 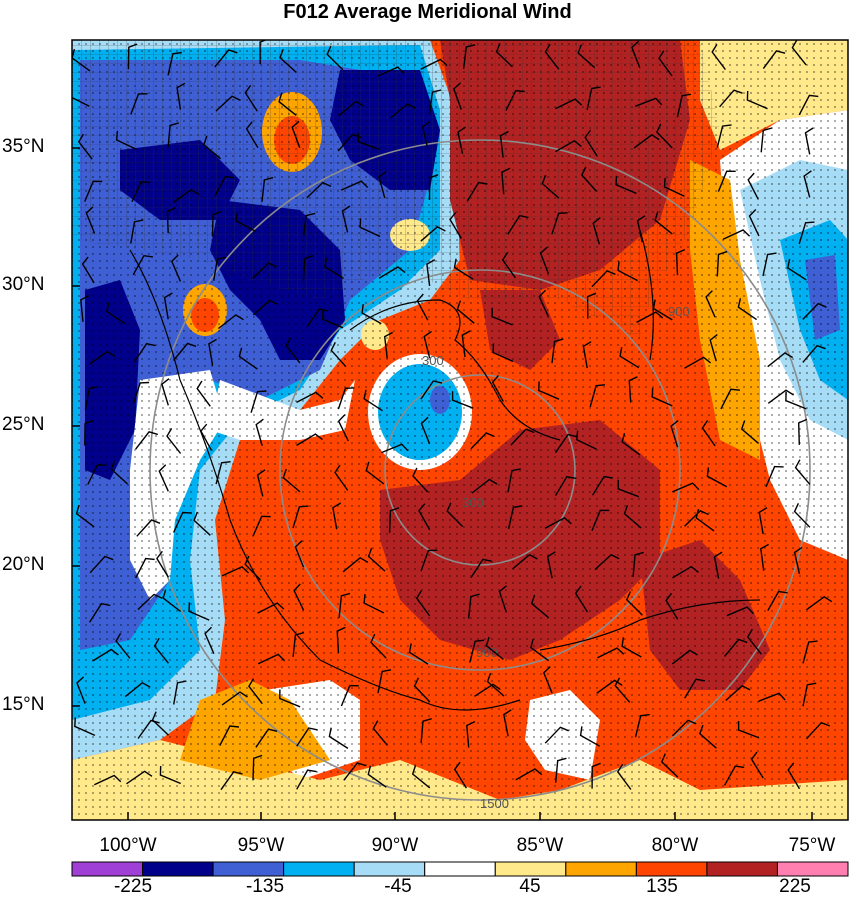 What do you see at coordinates (662, 886) in the screenshot?
I see `colorbar-label-4: 135` at bounding box center [662, 886].